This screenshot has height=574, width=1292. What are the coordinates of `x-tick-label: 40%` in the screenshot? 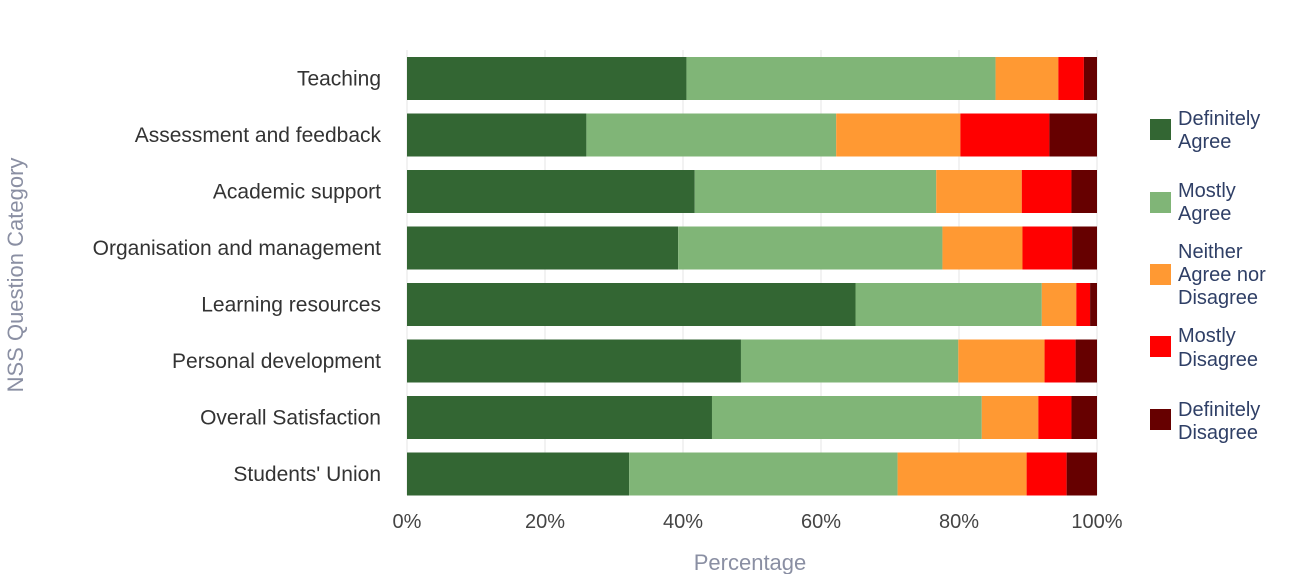 It's located at (683, 522).